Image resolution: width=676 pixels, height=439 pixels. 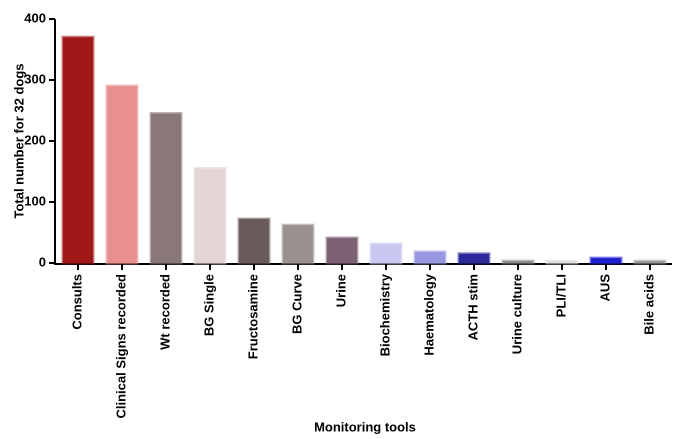 What do you see at coordinates (252, 316) in the screenshot?
I see `x-tick-label: Fructosamine` at bounding box center [252, 316].